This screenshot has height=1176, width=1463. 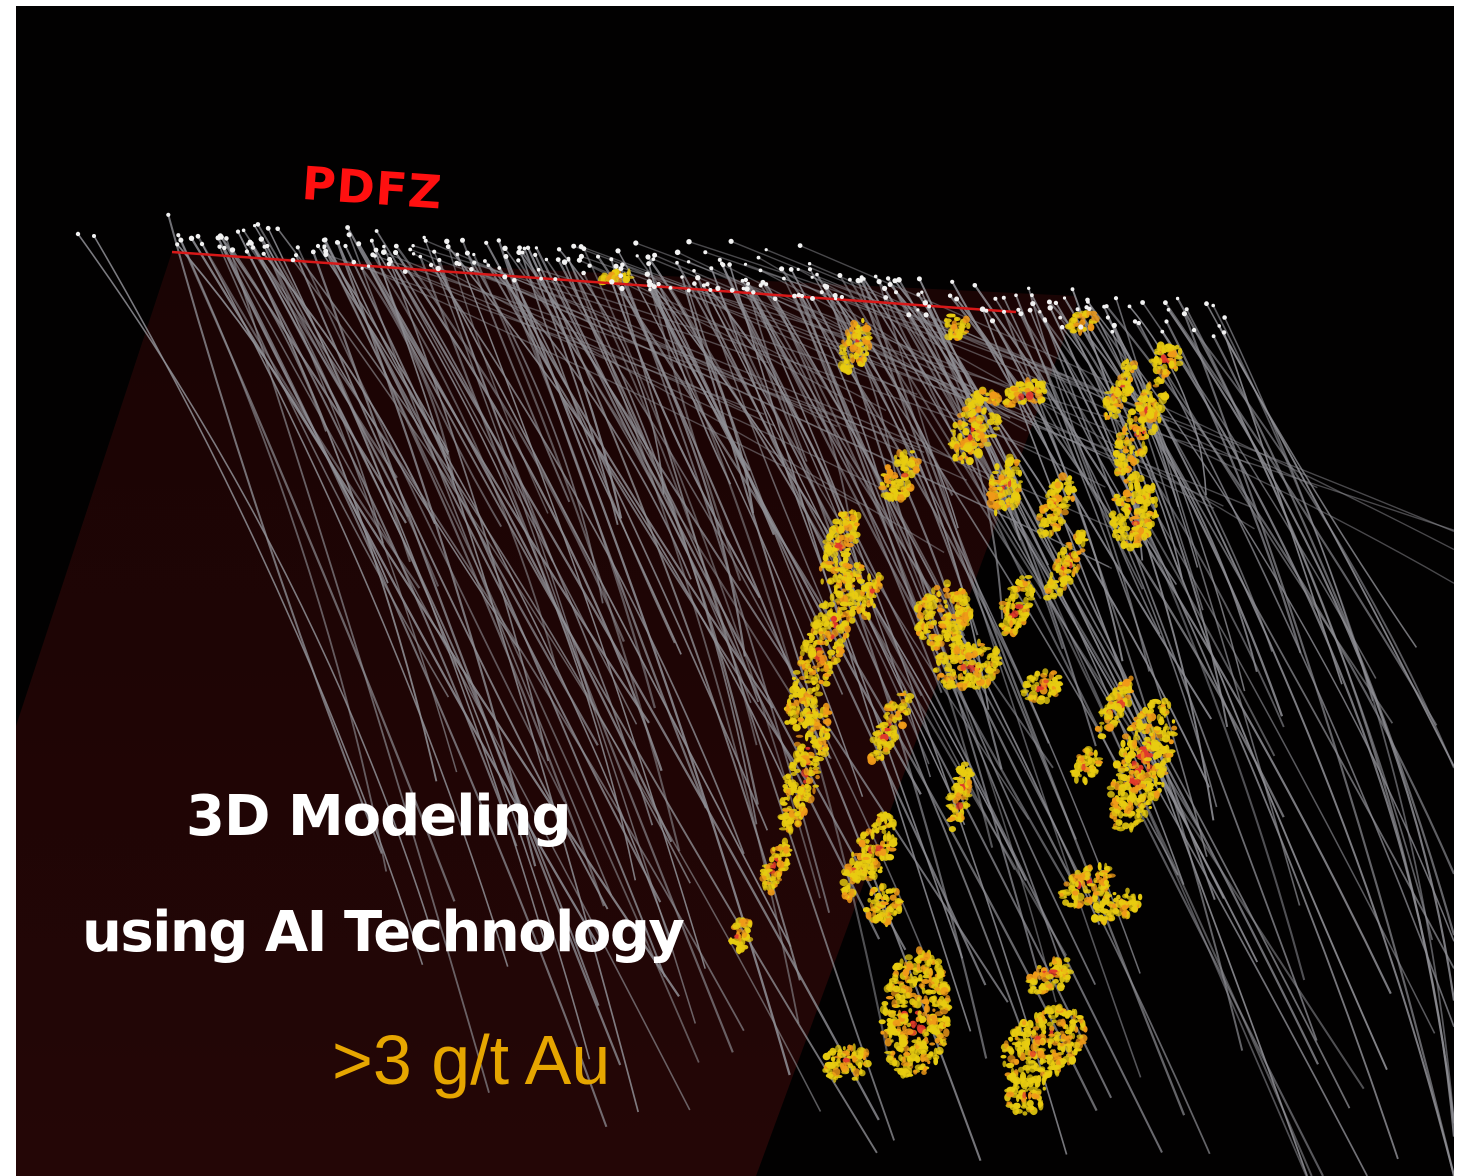 What do you see at coordinates (594, 282) in the screenshot?
I see `fault-trace-line` at bounding box center [594, 282].